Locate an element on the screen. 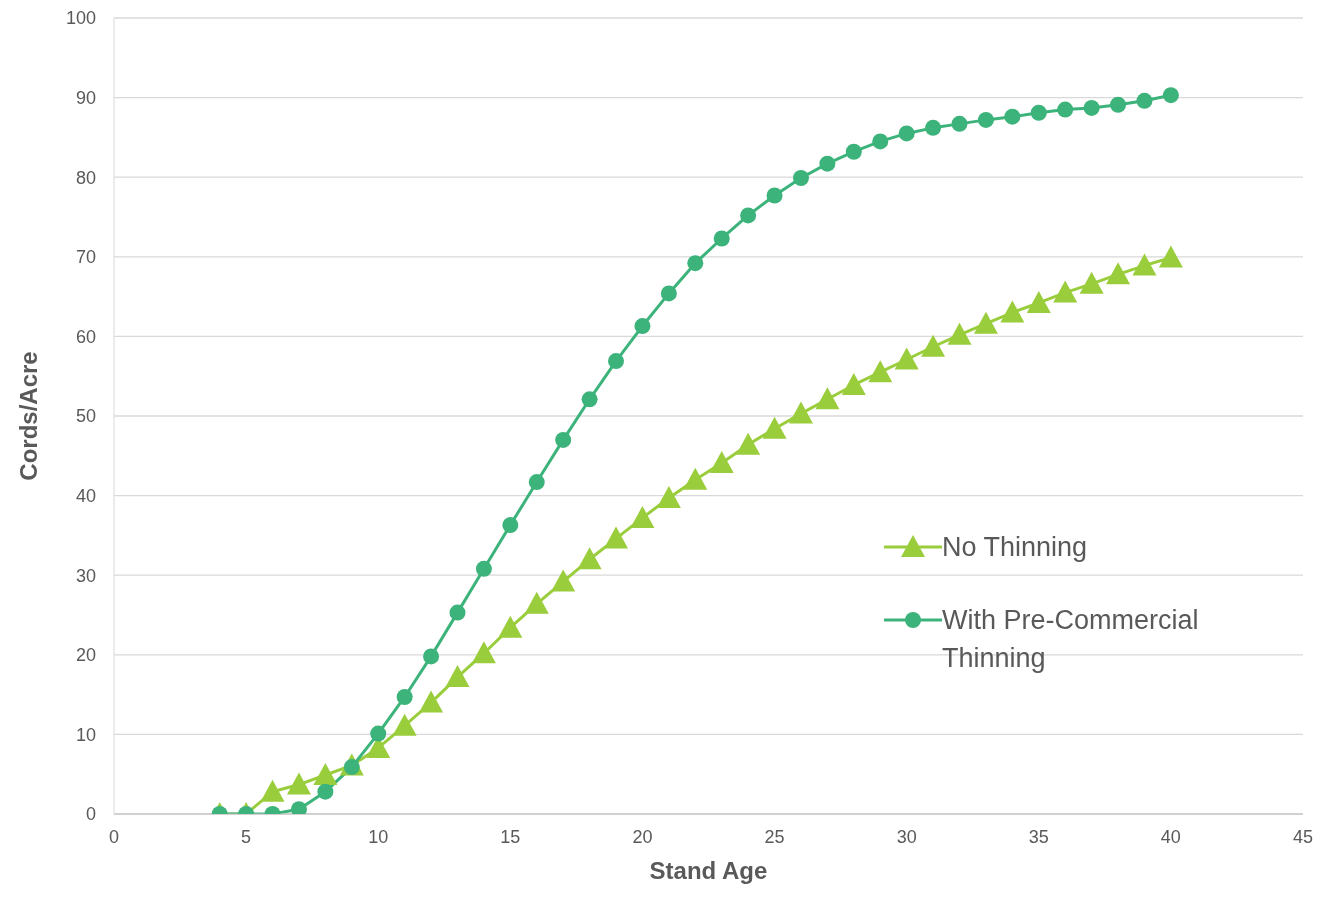 The height and width of the screenshot is (902, 1329). x-tick-label: 40 is located at coordinates (1170, 836).